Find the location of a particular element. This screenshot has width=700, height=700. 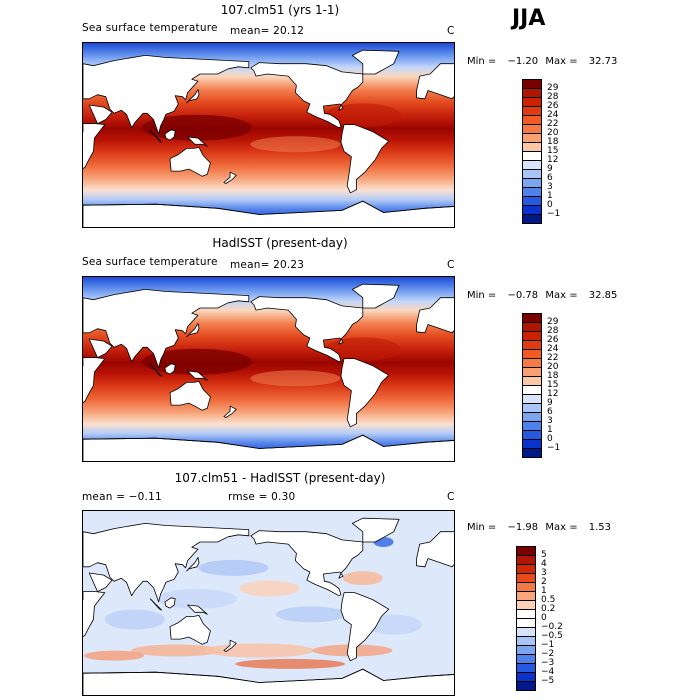

antarctica-coastline is located at coordinates (268, 207).